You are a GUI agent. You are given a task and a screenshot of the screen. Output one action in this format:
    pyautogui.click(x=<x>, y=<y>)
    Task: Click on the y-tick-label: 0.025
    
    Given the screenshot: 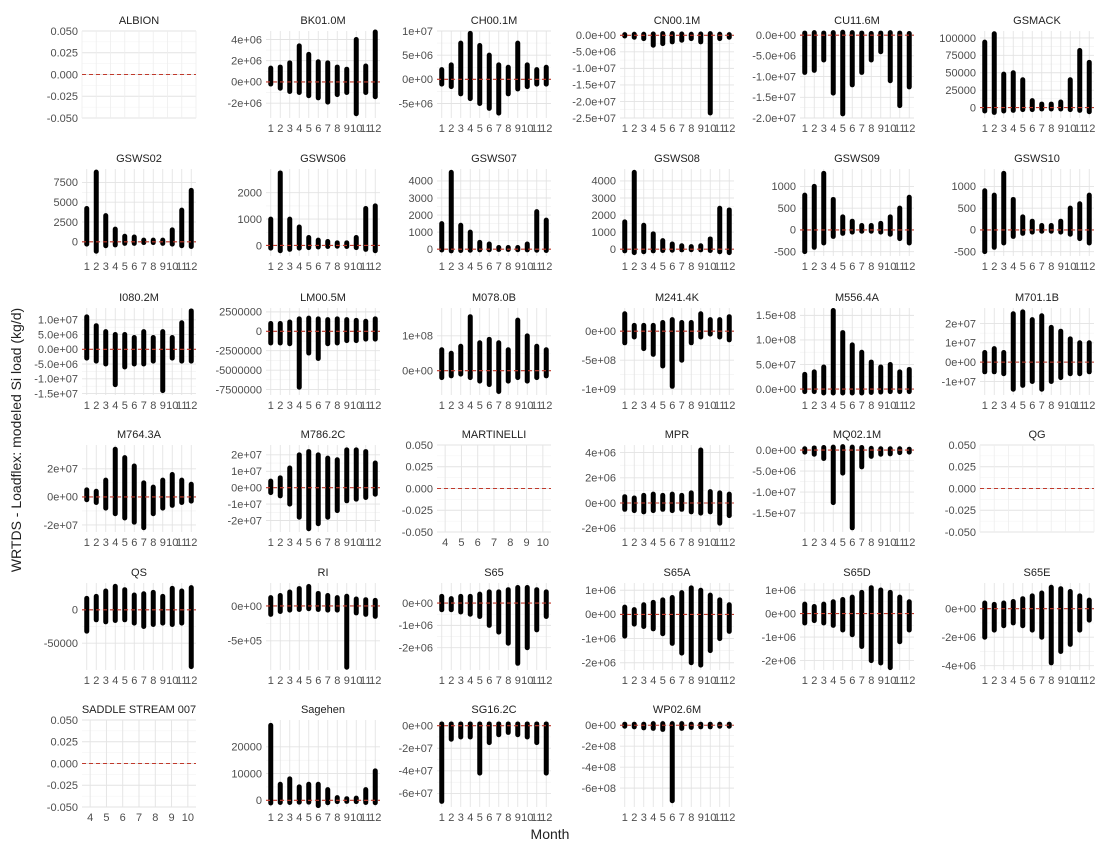 What is the action you would take?
    pyautogui.click(x=419, y=468)
    